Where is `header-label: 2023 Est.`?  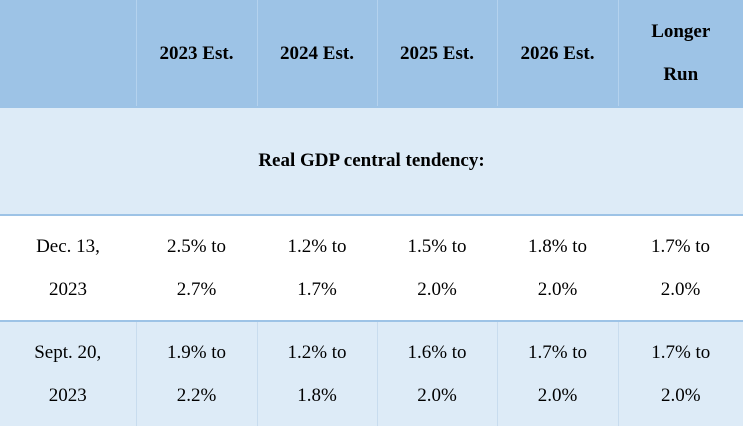
header-label: 2023 Est. is located at coordinates (196, 53).